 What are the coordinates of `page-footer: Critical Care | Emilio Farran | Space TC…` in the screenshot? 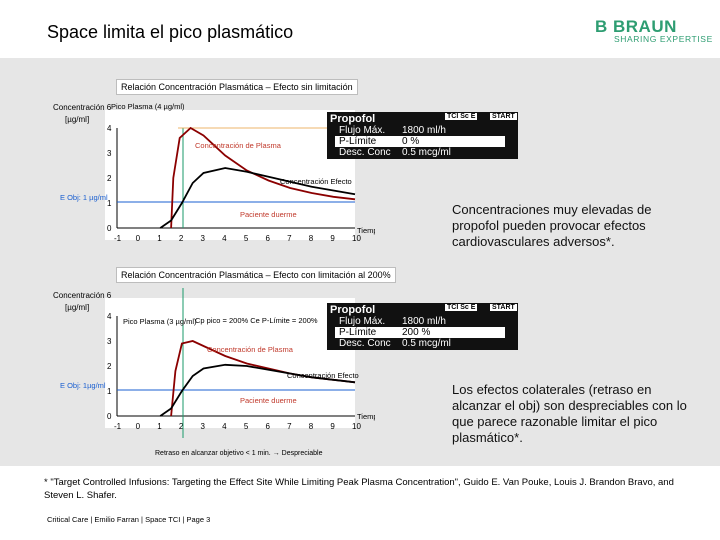 It's located at (129, 519).